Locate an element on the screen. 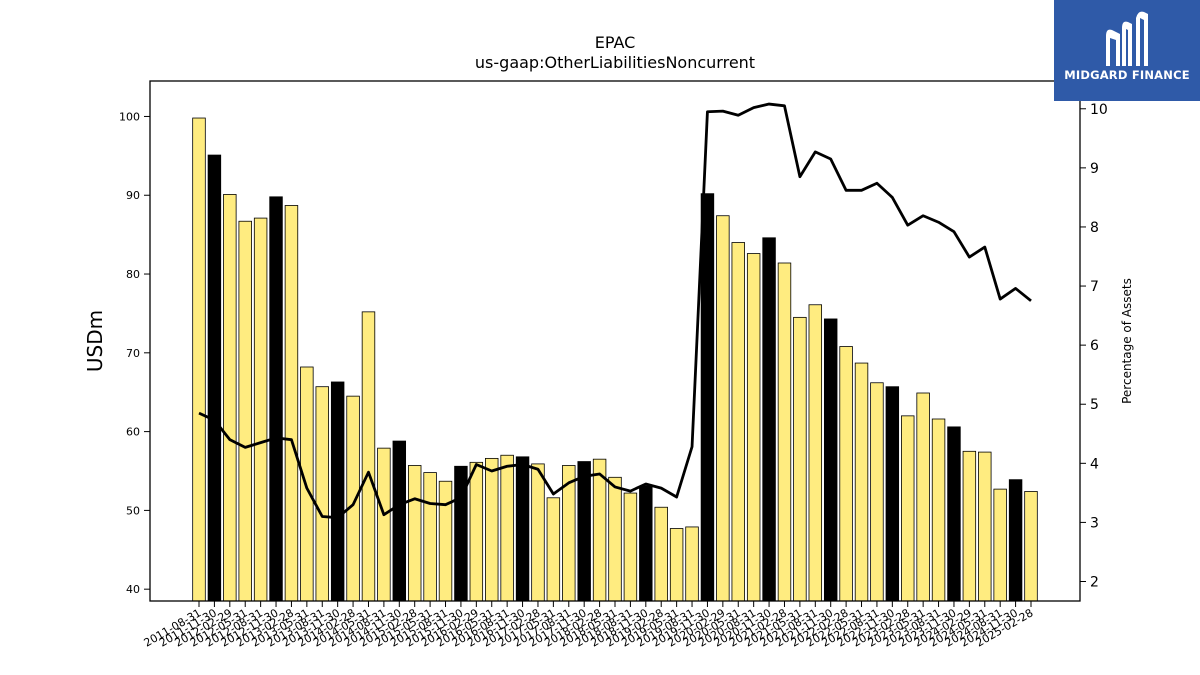 The height and width of the screenshot is (675, 1200). chart-subtitle: us-gaap:OtherLiabilitiesNoncurrent is located at coordinates (615, 62).